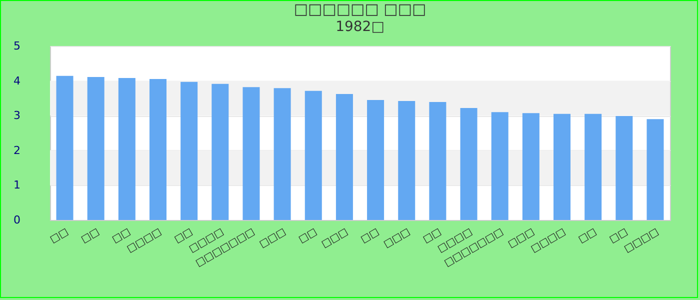  Describe the element at coordinates (17, 185) in the screenshot. I see `y-tick-label: 1` at that location.